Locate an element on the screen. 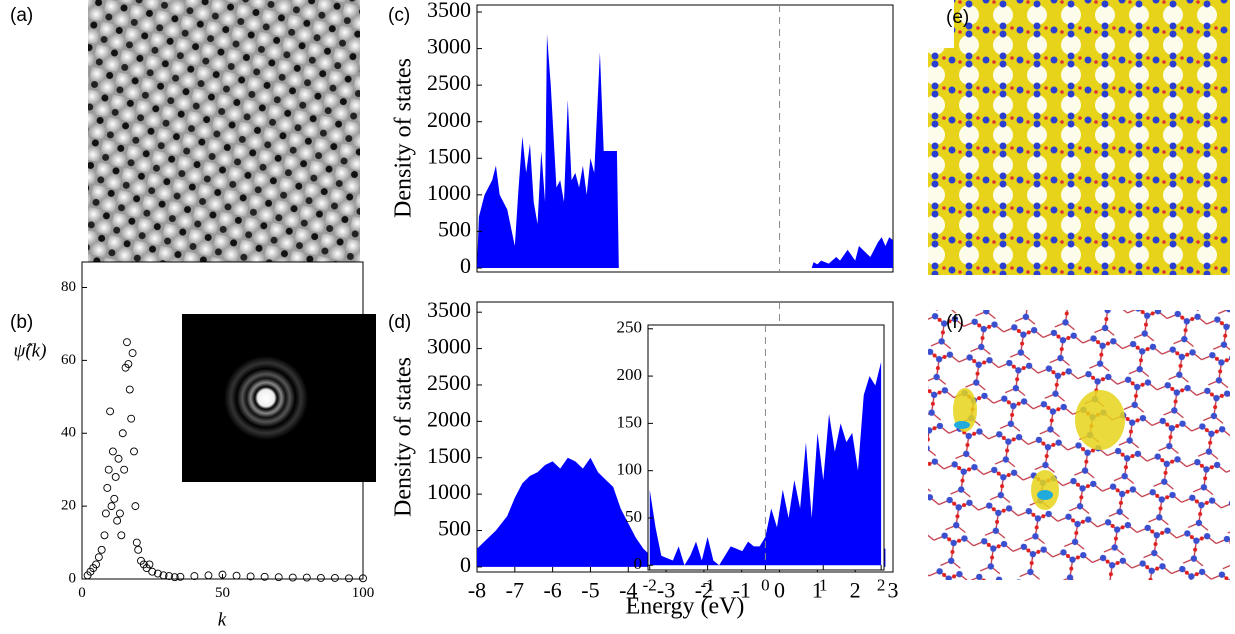  x-tick-label: -6 is located at coordinates (552, 590).